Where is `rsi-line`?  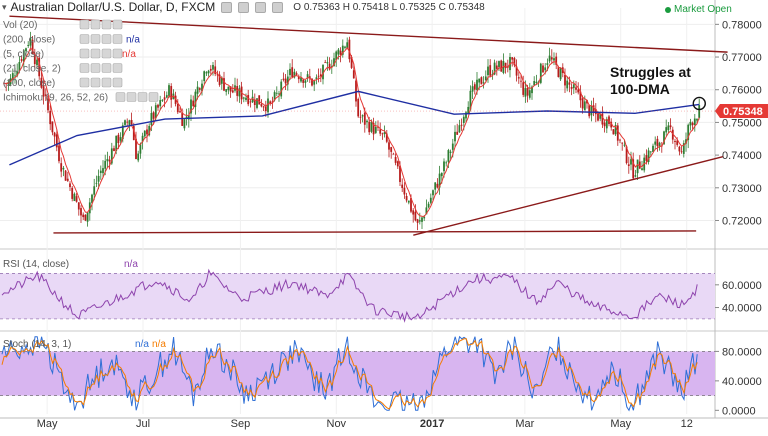 rsi-line is located at coordinates (349, 295).